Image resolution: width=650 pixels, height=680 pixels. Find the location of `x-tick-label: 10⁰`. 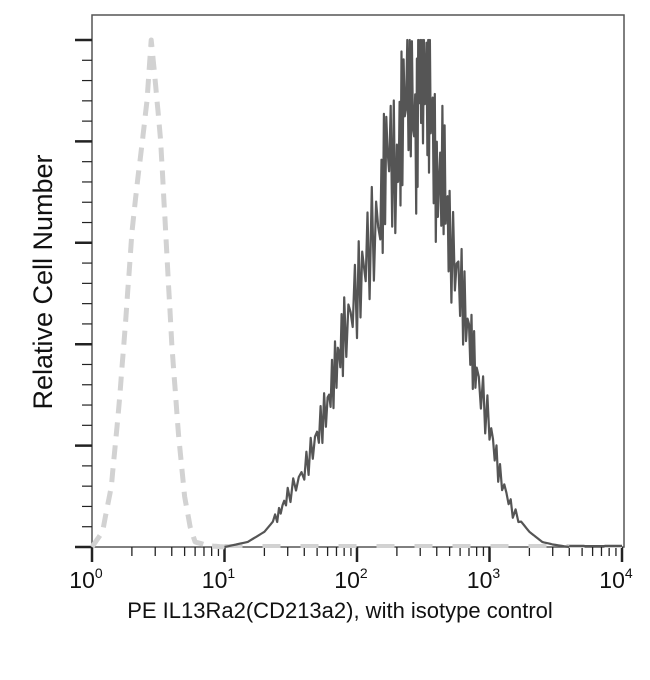

x-tick-label: 10⁰ is located at coordinates (86, 579).